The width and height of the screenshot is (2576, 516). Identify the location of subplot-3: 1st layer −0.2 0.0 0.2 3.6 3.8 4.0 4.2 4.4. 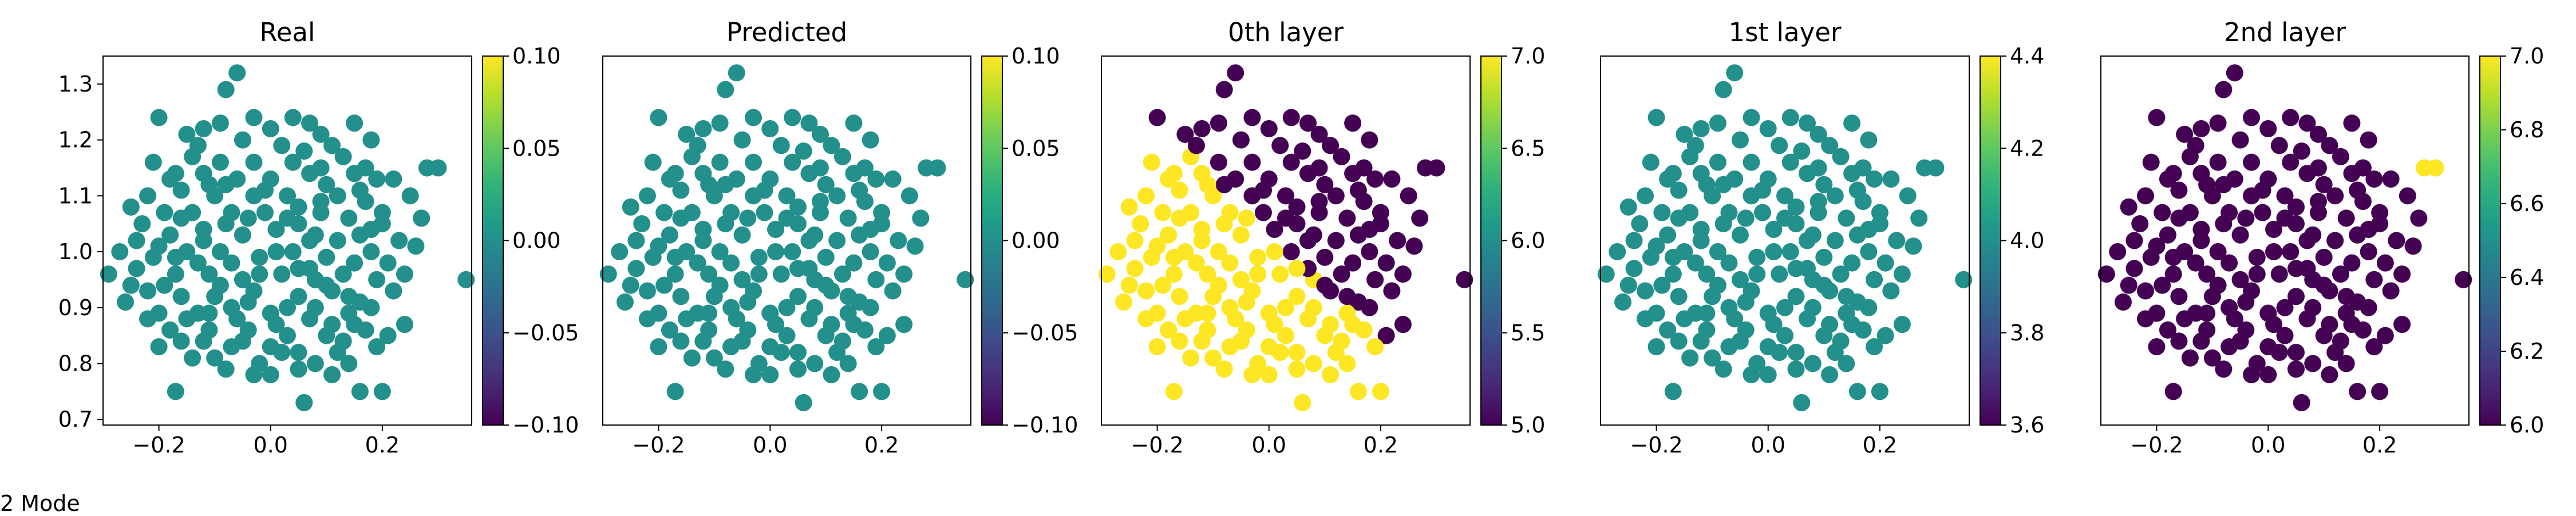
(1820, 237).